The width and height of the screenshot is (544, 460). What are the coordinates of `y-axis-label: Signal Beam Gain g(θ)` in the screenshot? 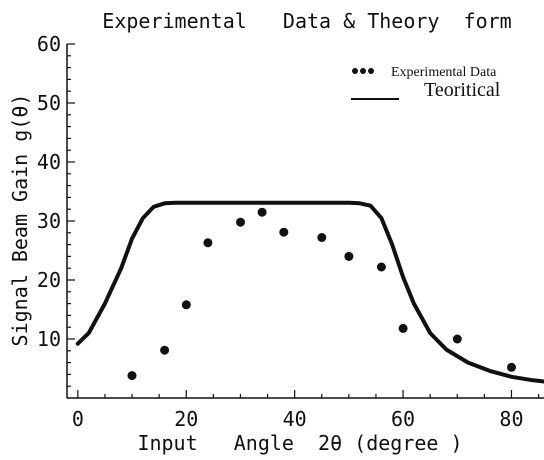 It's located at (20, 220).